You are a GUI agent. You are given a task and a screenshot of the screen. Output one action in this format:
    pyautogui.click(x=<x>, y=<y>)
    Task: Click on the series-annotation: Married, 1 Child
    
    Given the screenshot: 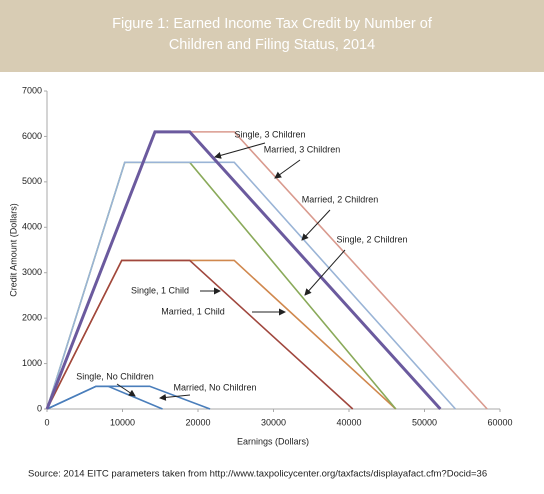 What is the action you would take?
    pyautogui.click(x=193, y=311)
    